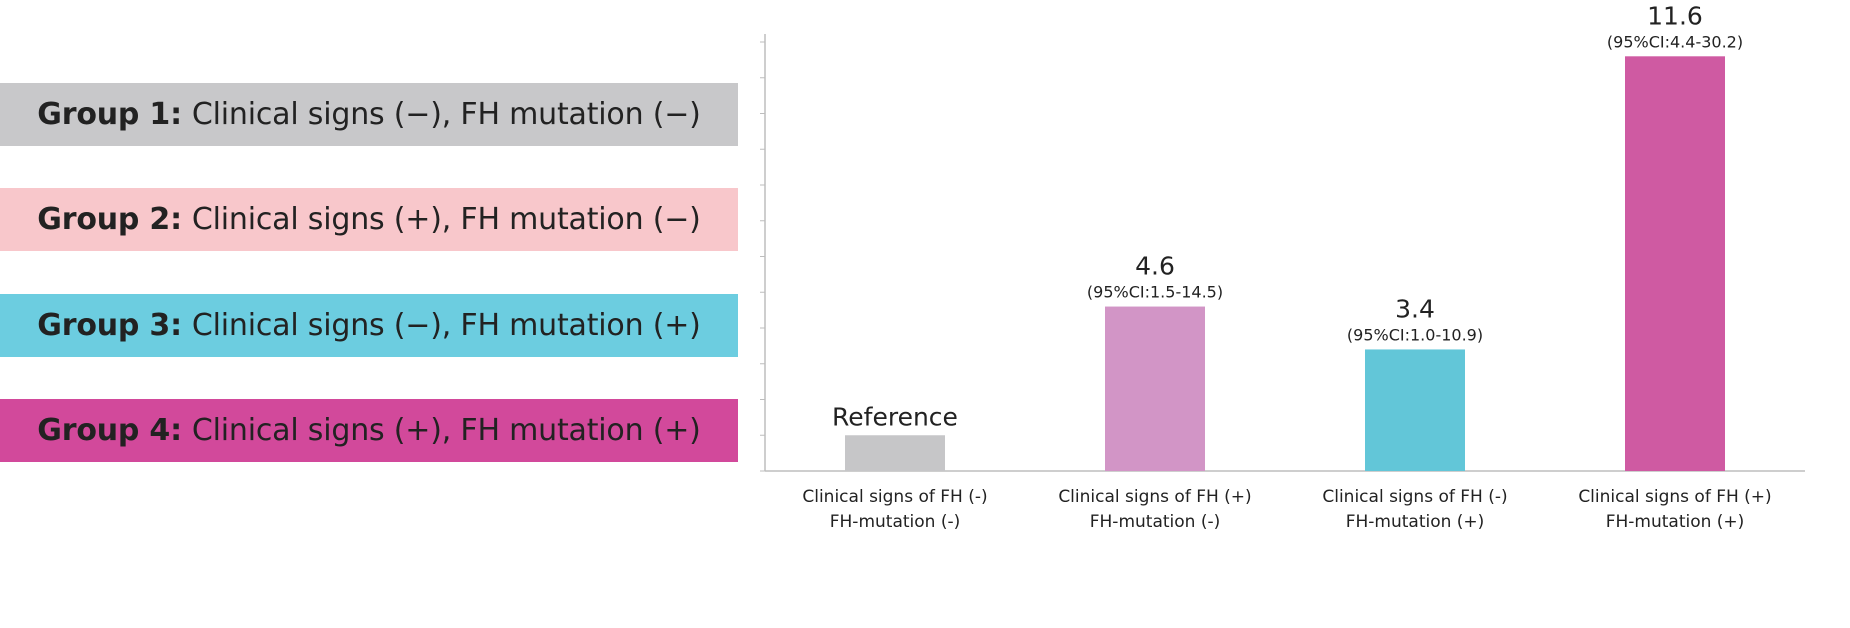  I want to click on legend-group-3-title: Group 3:, so click(109, 325).